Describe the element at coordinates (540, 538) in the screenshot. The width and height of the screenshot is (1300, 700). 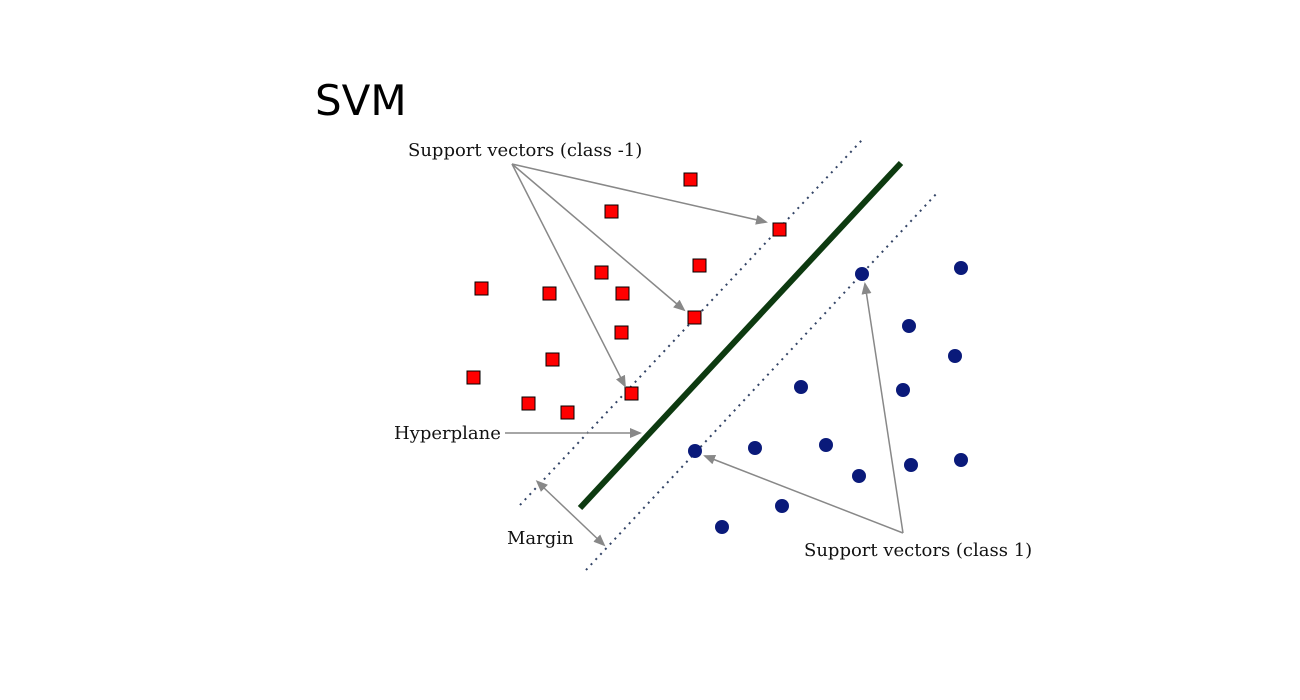
I see `label-margin: Margin` at that location.